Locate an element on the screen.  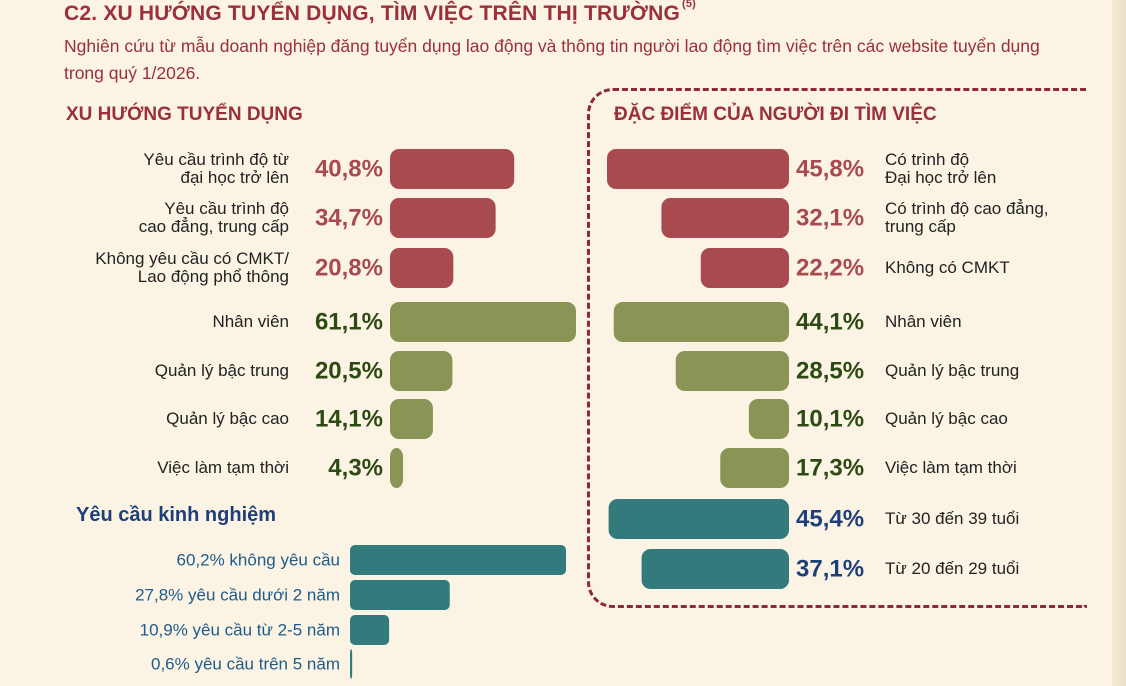
recruit-value-label: 34,7% is located at coordinates (349, 217).